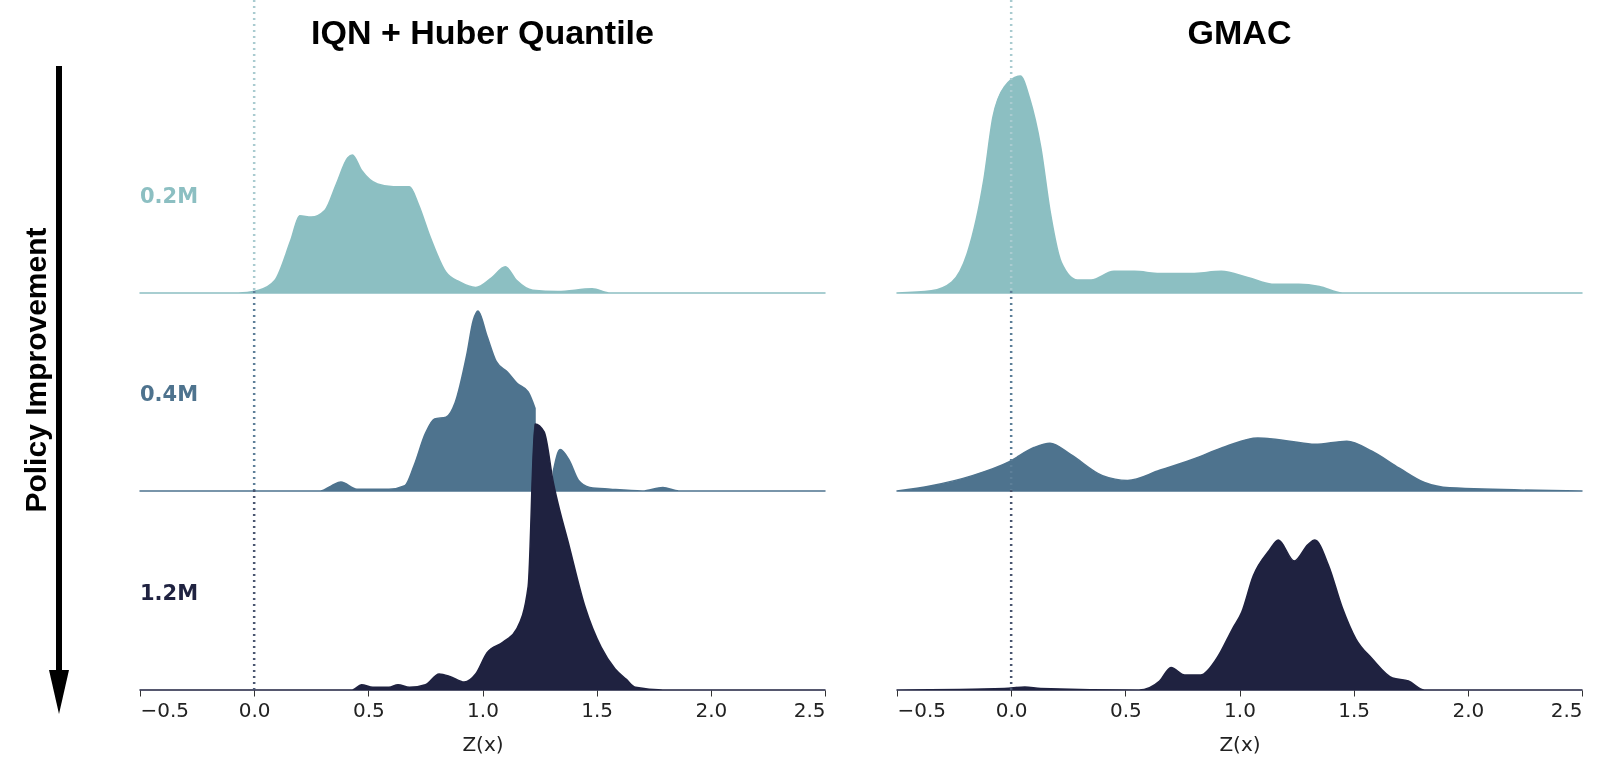 The height and width of the screenshot is (757, 1623). I want to click on text: 0.2M, so click(169, 196).